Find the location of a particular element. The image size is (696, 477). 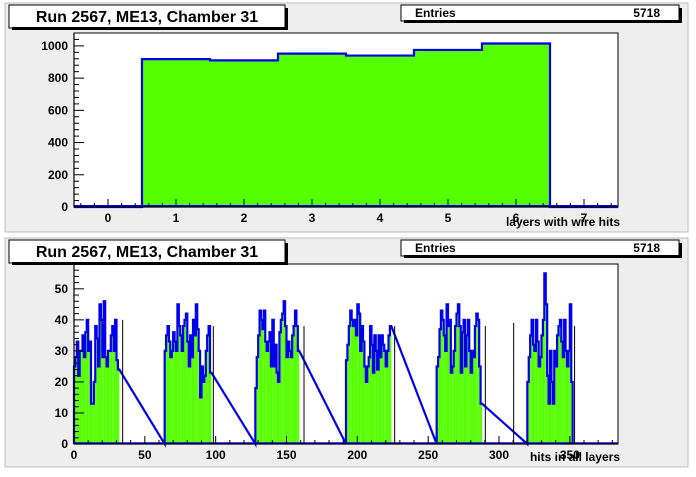

x-tick-label: 4 is located at coordinates (380, 218).